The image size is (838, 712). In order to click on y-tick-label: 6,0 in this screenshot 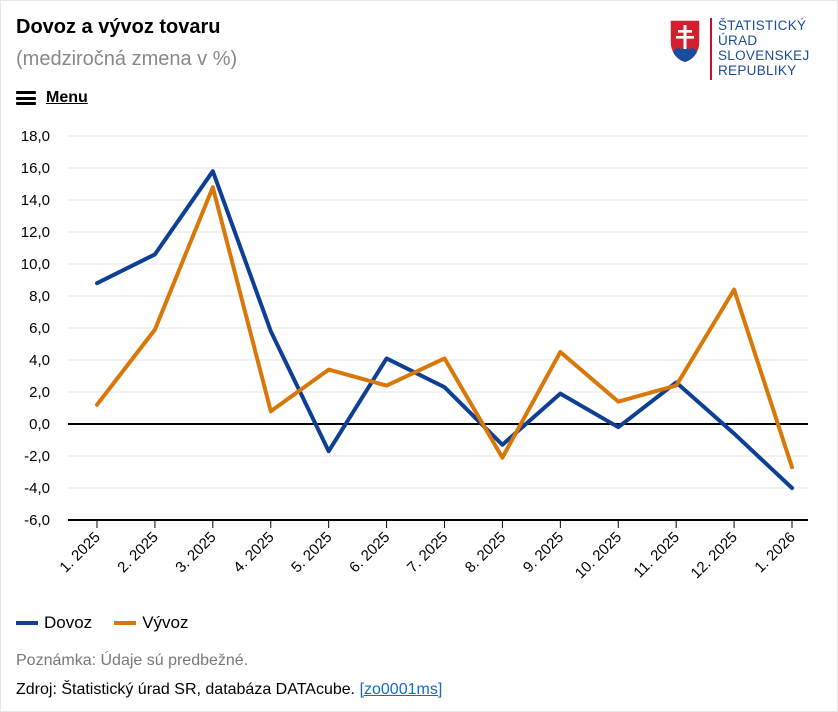, I will do `click(39, 328)`.